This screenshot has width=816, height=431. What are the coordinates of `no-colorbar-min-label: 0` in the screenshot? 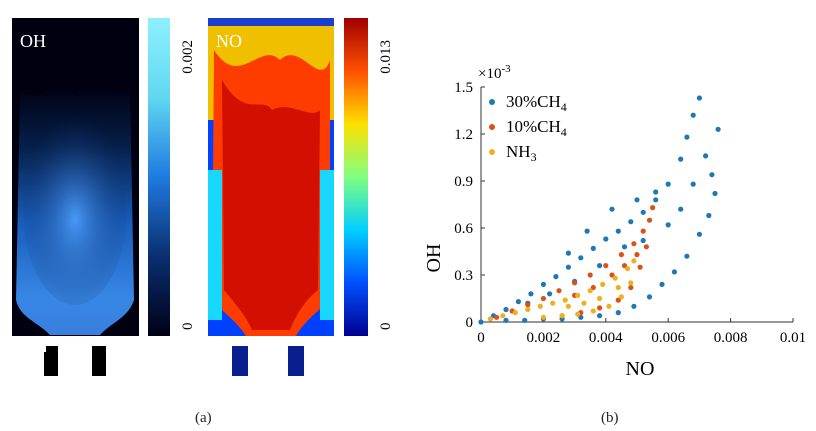 It's located at (386, 327).